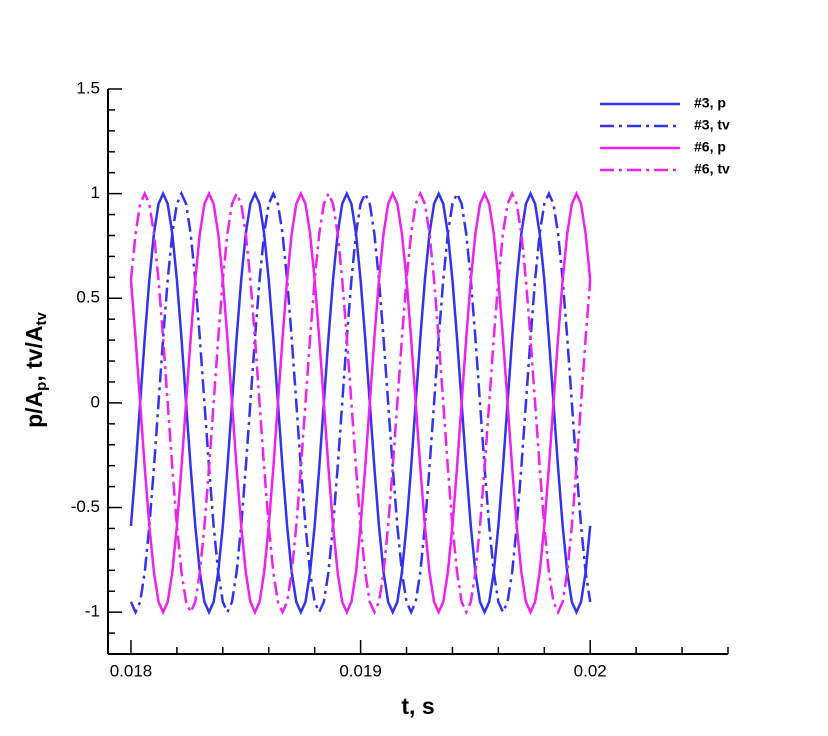 Image resolution: width=828 pixels, height=736 pixels. What do you see at coordinates (712, 125) in the screenshot?
I see `legend-label: #3, tv` at bounding box center [712, 125].